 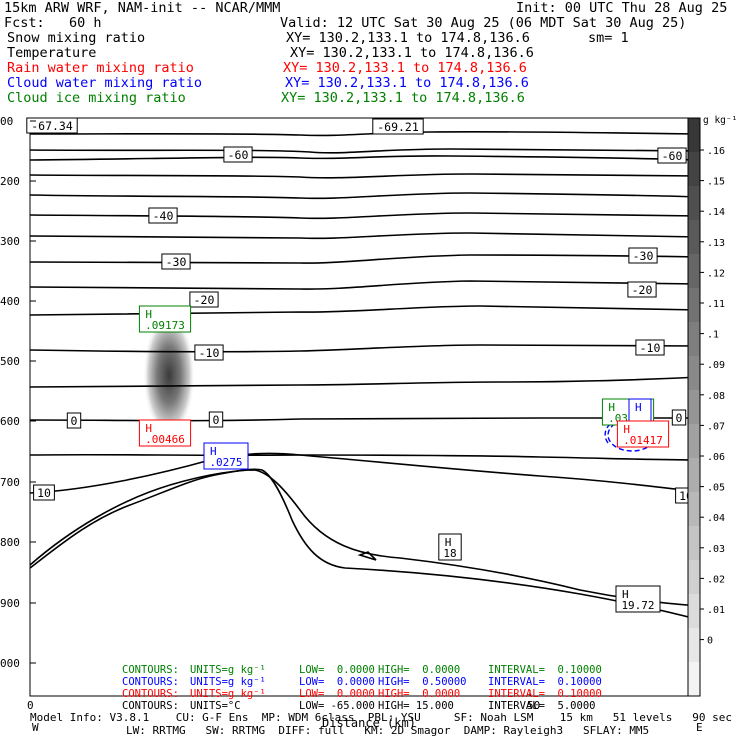 I want to click on field-name-temperature: Temperature, so click(x=52, y=53).